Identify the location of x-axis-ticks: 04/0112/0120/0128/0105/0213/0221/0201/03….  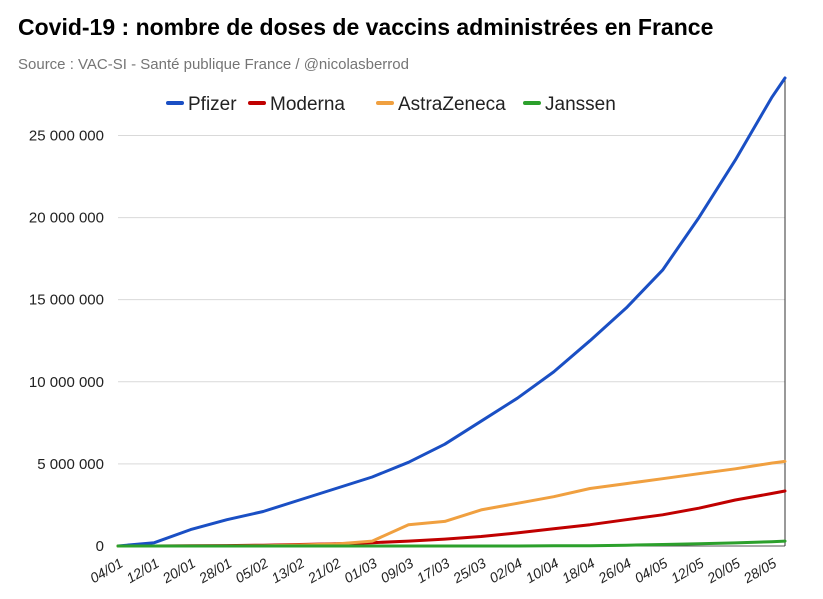
(433, 571).